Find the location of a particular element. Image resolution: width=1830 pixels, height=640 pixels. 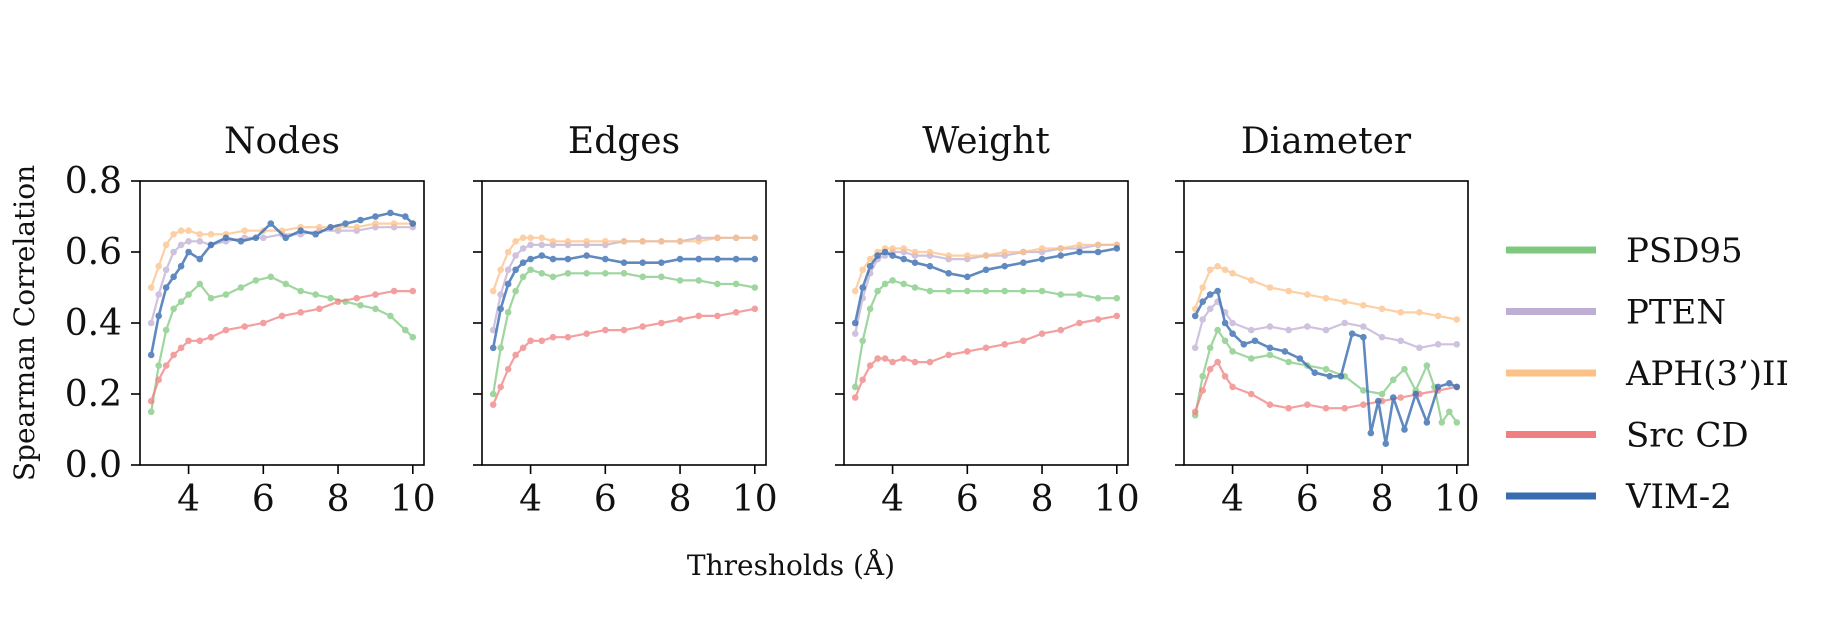

axes-frame is located at coordinates (624, 323).